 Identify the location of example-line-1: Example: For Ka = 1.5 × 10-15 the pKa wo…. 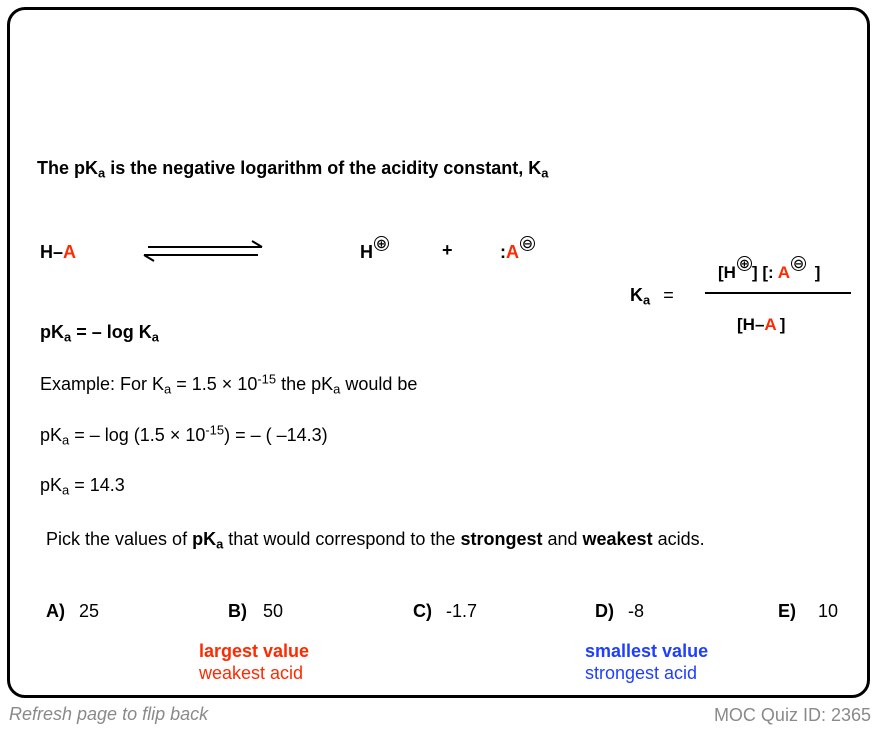
(229, 384).